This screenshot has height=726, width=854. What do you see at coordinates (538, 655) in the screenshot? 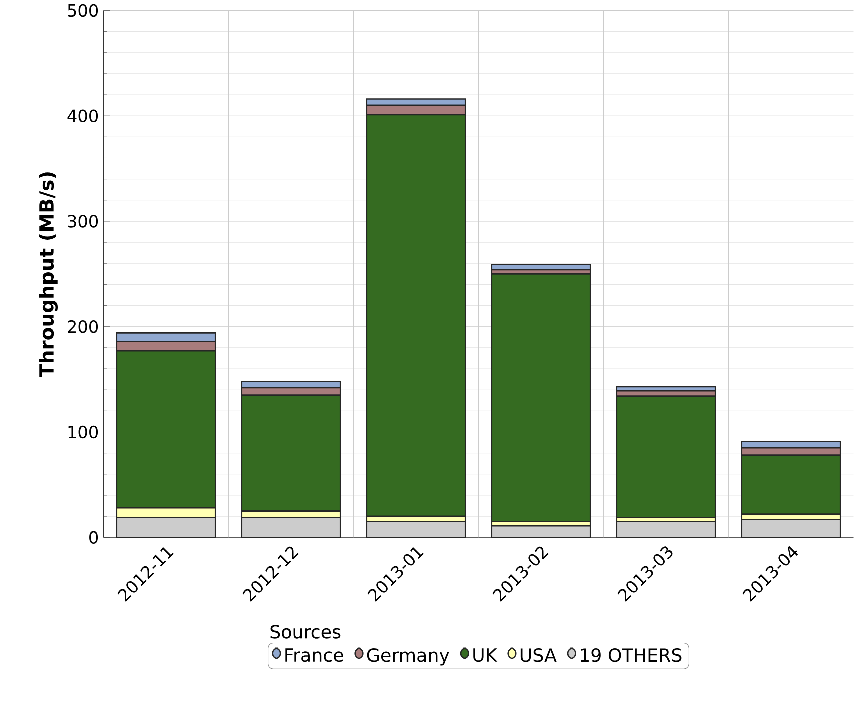
I see `legend-label: USA` at bounding box center [538, 655].